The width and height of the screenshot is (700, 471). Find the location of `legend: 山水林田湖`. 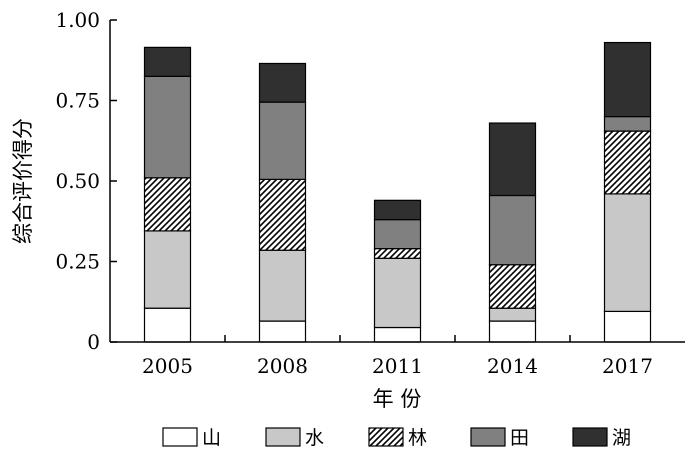

legend: 山水林田湖 is located at coordinates (396, 438).